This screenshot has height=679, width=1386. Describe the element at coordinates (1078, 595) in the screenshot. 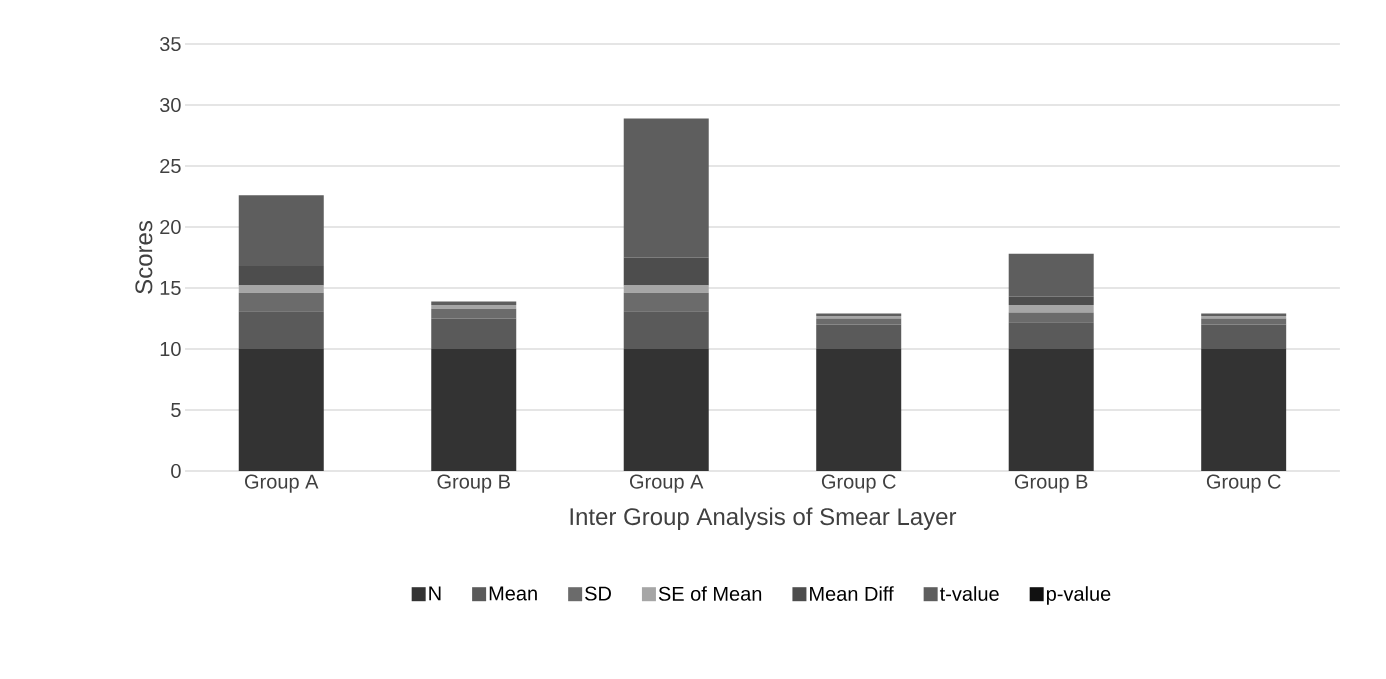

I see `legend-label: p-value` at that location.